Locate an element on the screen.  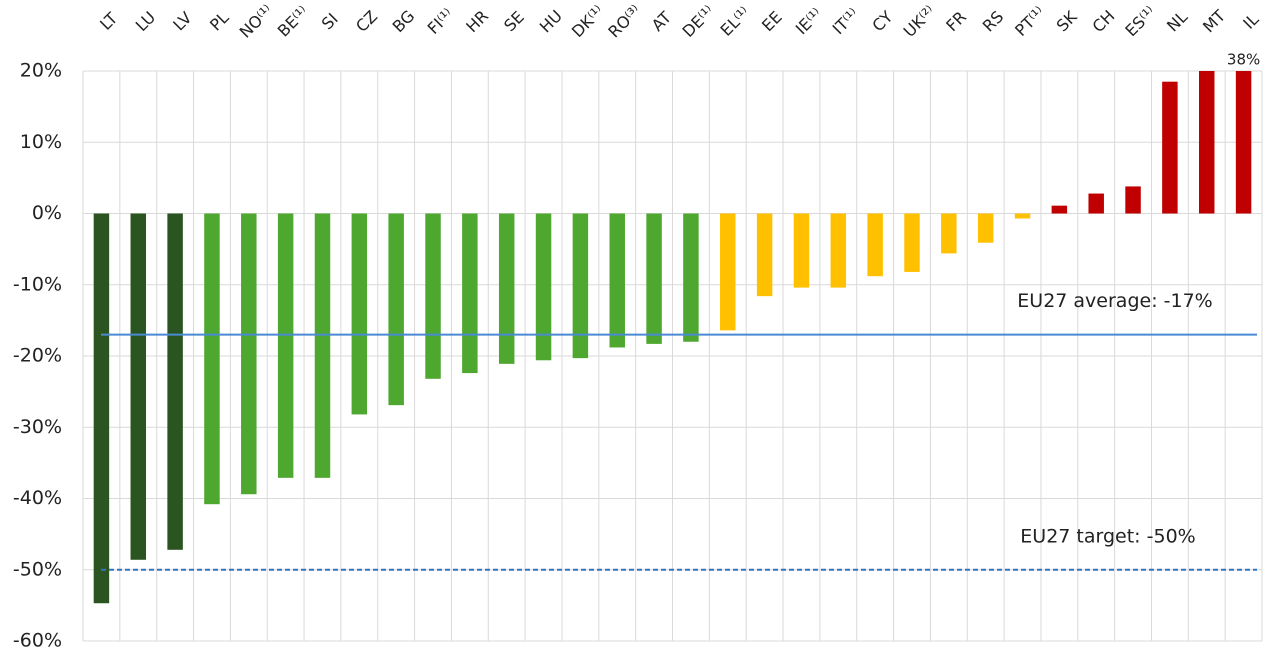
x-tick-label: LT is located at coordinates (108, 21).